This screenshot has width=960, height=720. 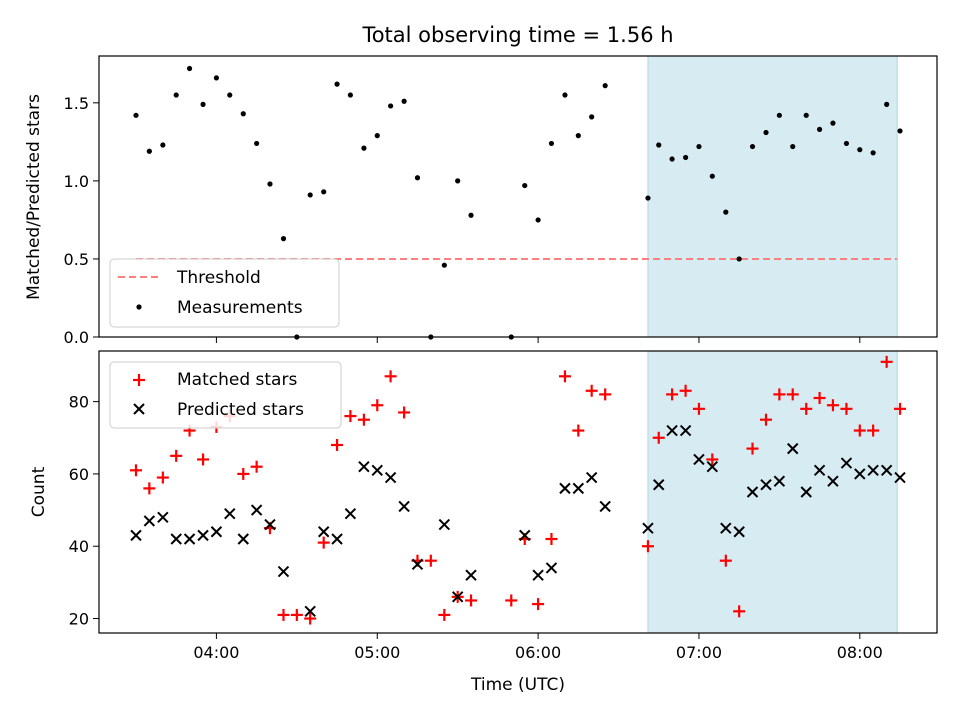 I want to click on legend-matched-swatch, so click(x=139, y=380).